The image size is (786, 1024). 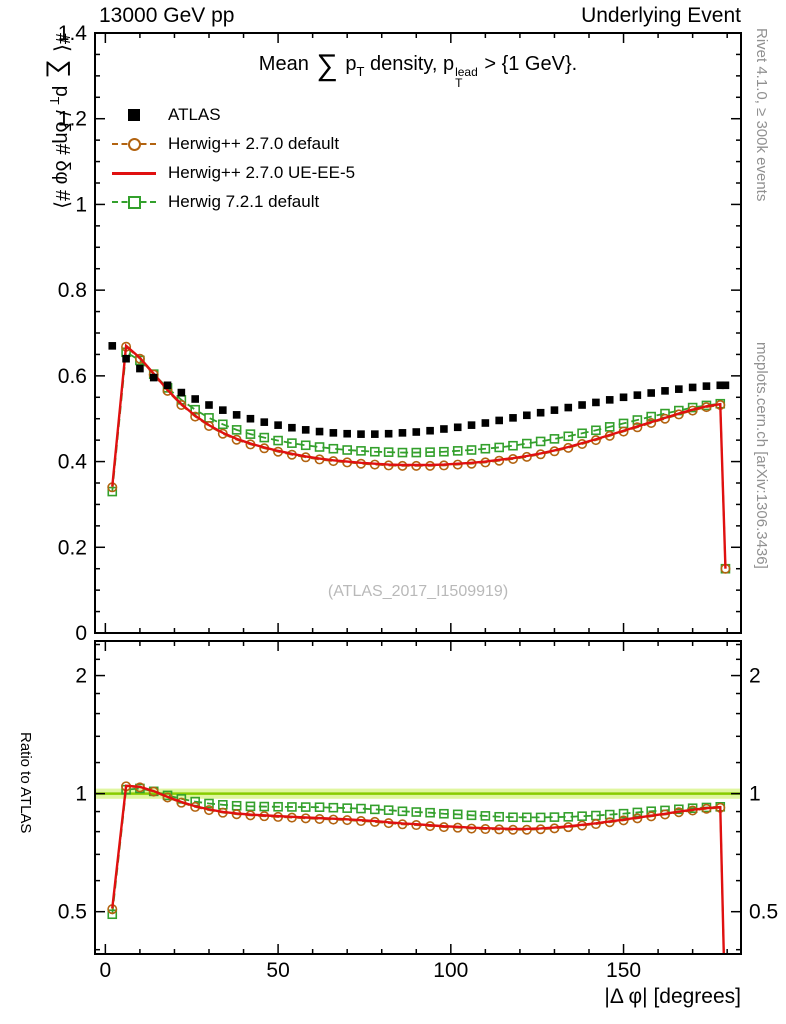 I want to click on title-text: density, p, so click(x=409, y=64).